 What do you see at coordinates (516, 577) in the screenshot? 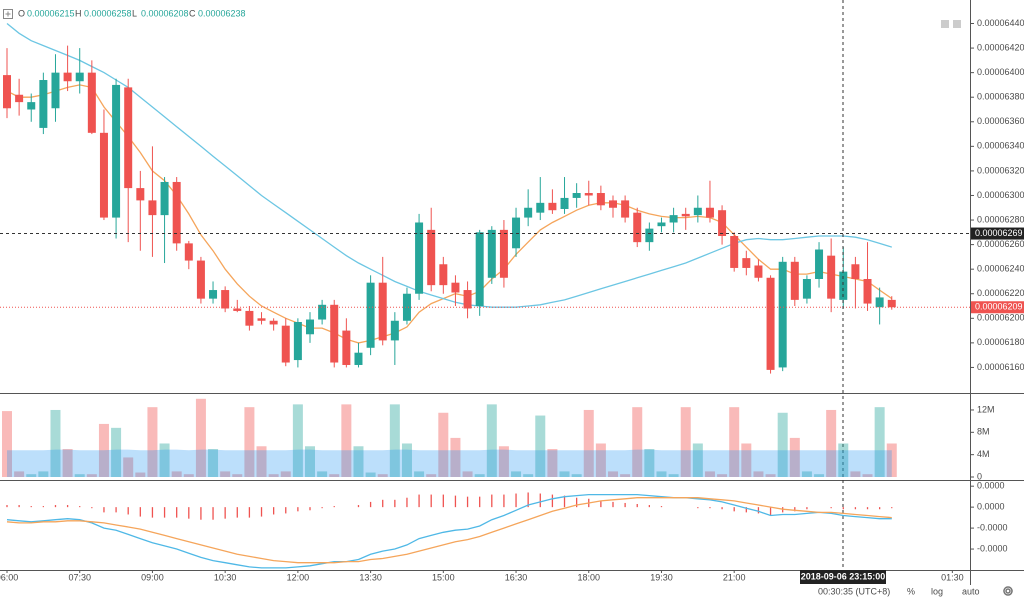
I see `x-tick-label: 16:30` at bounding box center [516, 577].